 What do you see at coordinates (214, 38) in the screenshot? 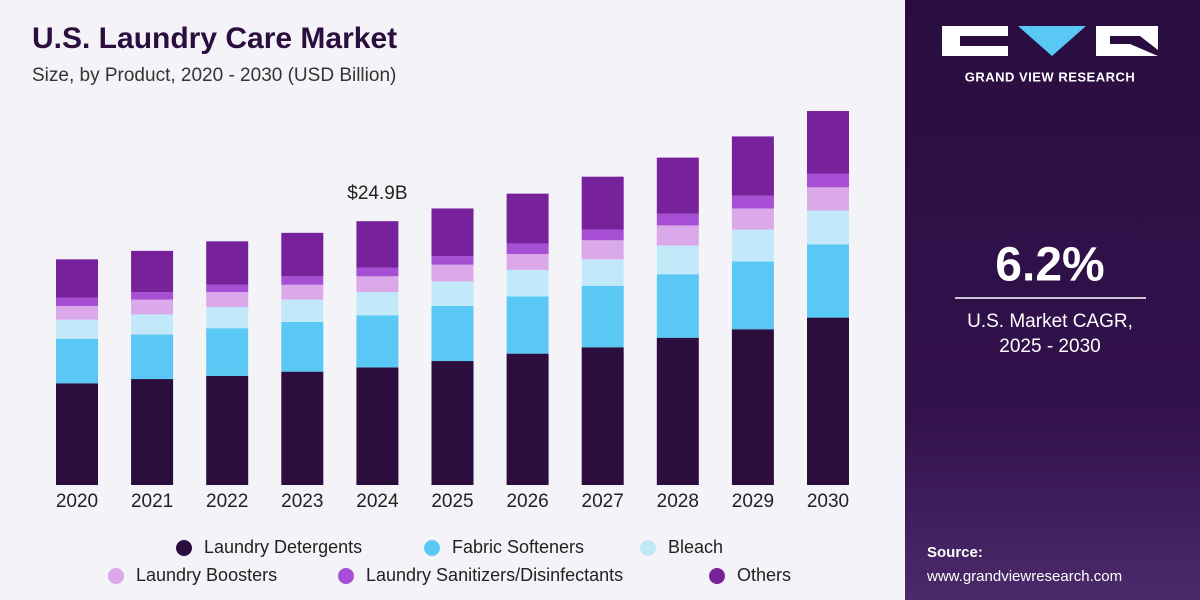
I see `chart-title: U.S. Laundry Care Market` at bounding box center [214, 38].